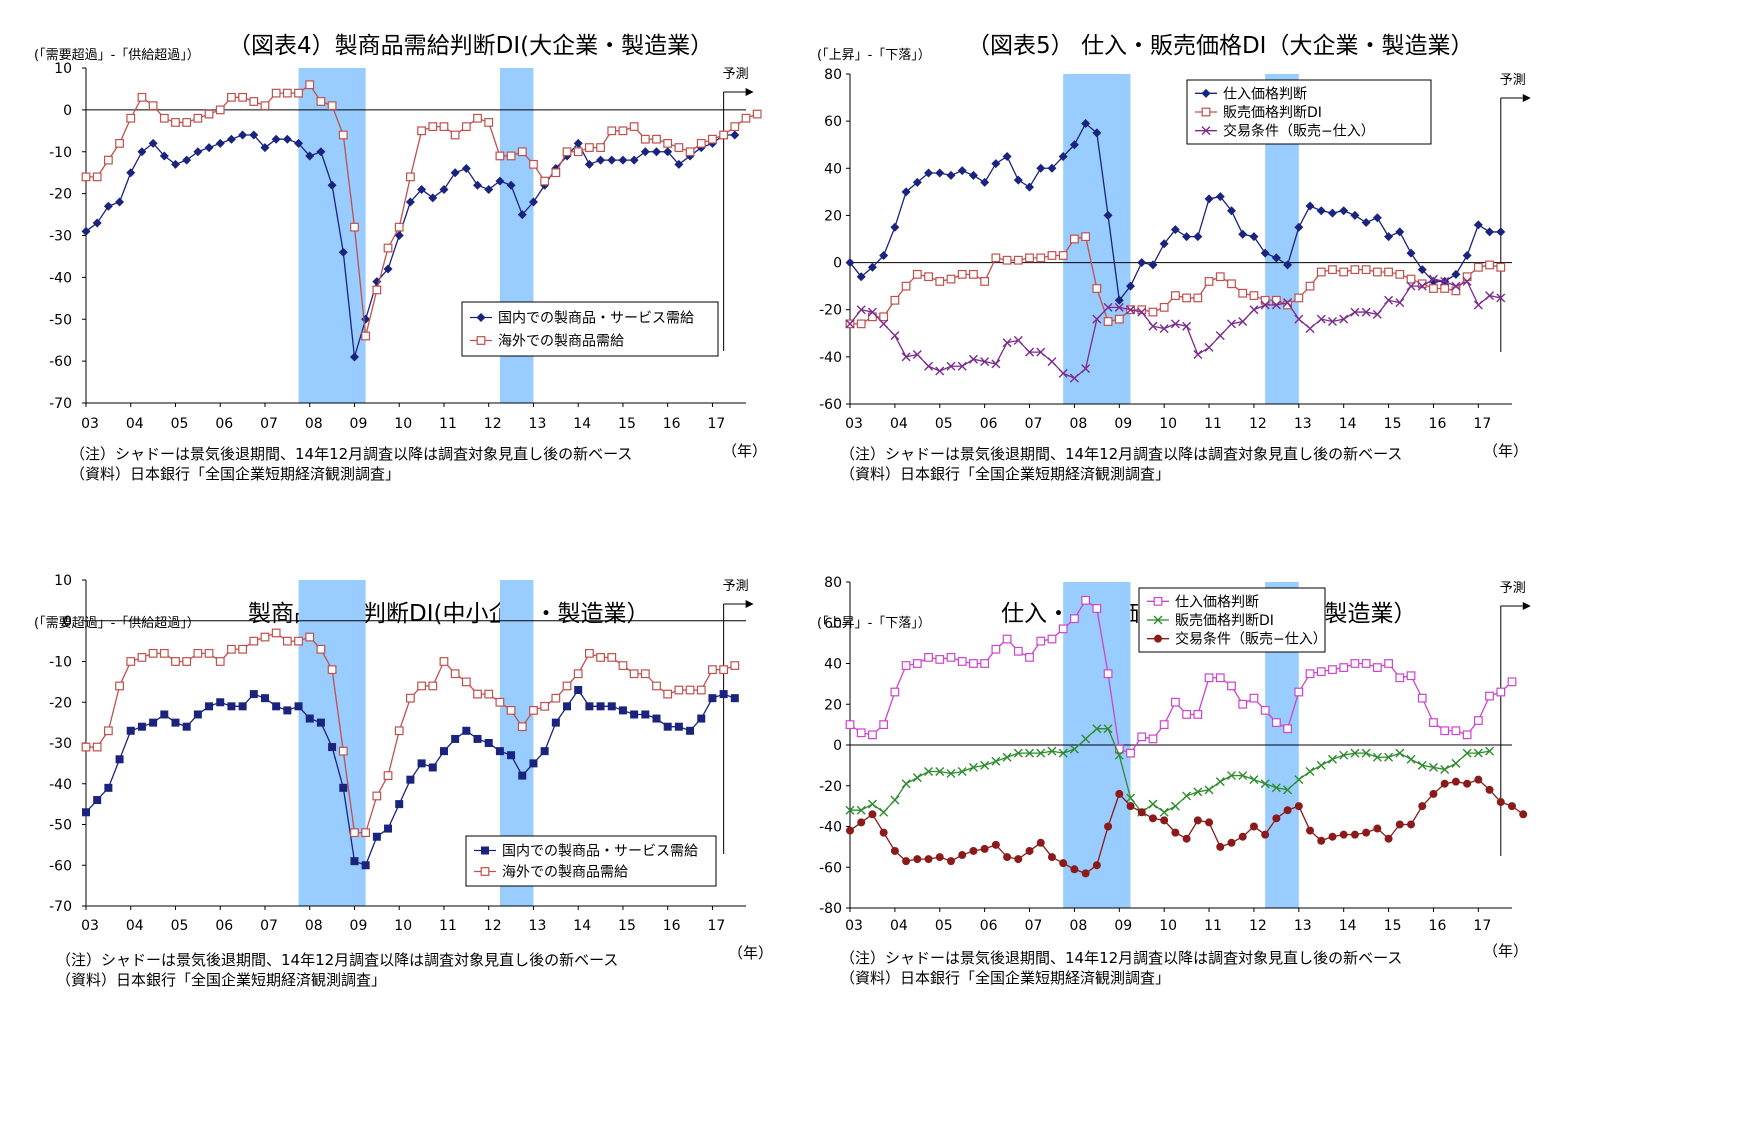 The height and width of the screenshot is (1136, 1743). I want to click on y-tick-label: 0, so click(67, 111).